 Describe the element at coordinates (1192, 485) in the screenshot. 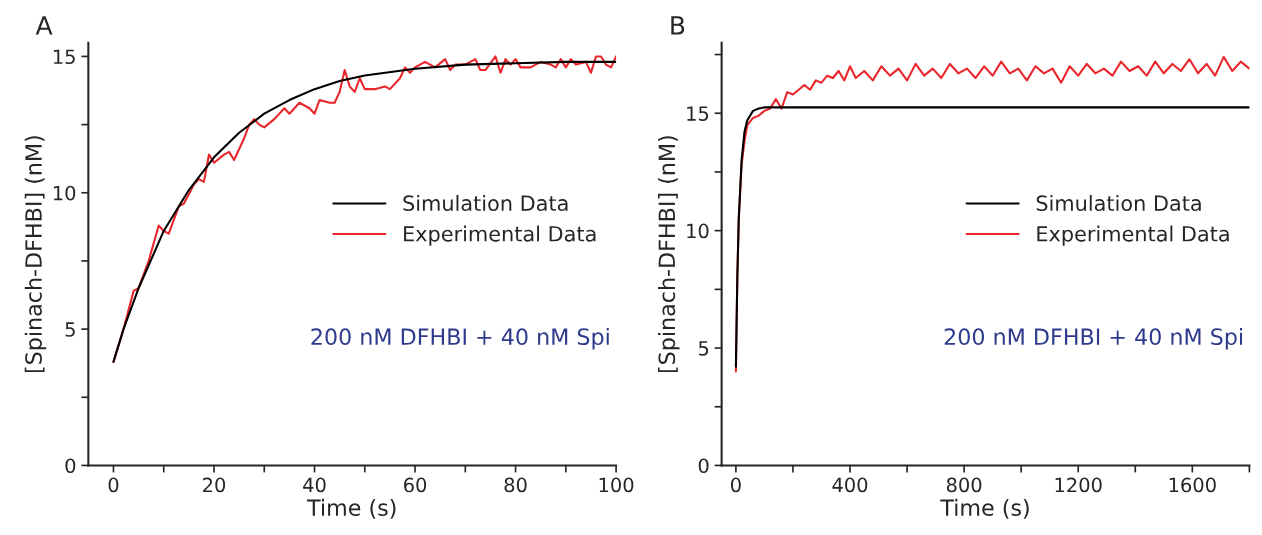

I see `x-tick-label: 1600` at that location.